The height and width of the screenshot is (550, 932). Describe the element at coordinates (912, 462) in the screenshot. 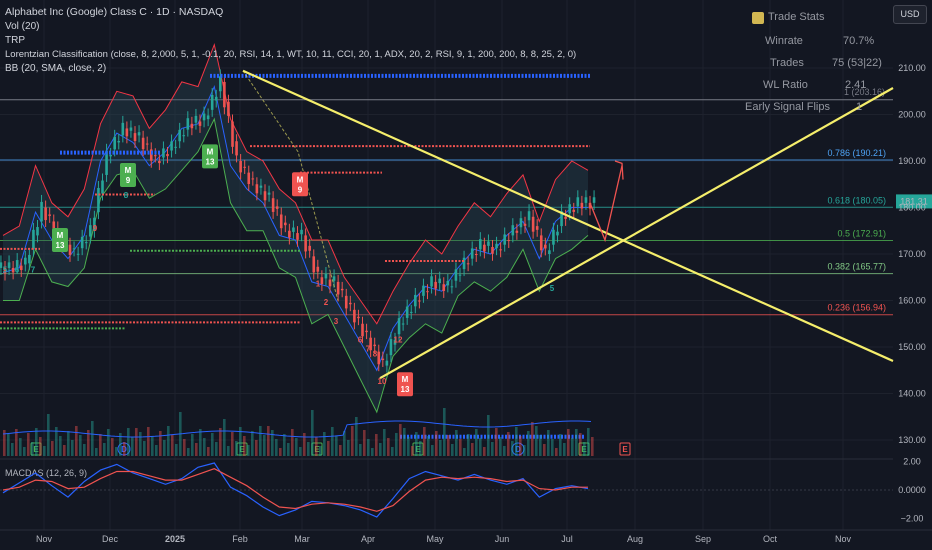

I see `macd-axis-tick-label: 2.00` at that location.